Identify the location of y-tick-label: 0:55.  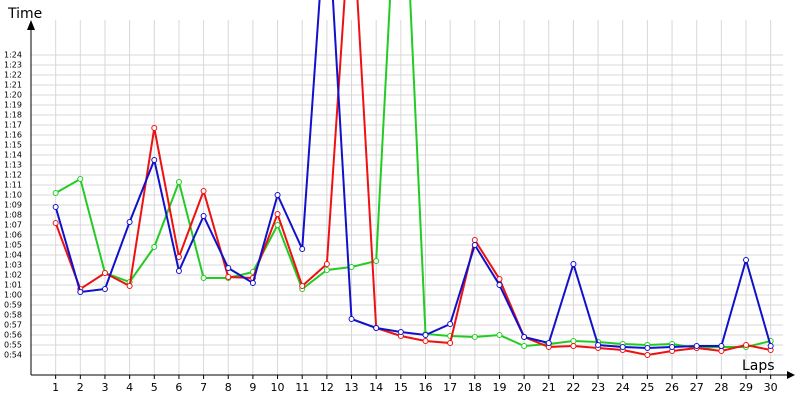
(13, 345).